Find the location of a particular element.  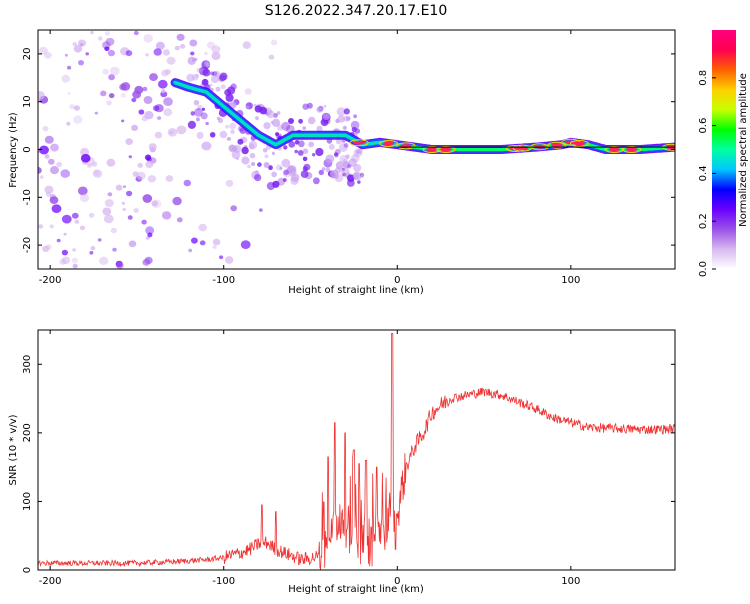

colorbar-tick-label: 0.4 is located at coordinates (703, 173).